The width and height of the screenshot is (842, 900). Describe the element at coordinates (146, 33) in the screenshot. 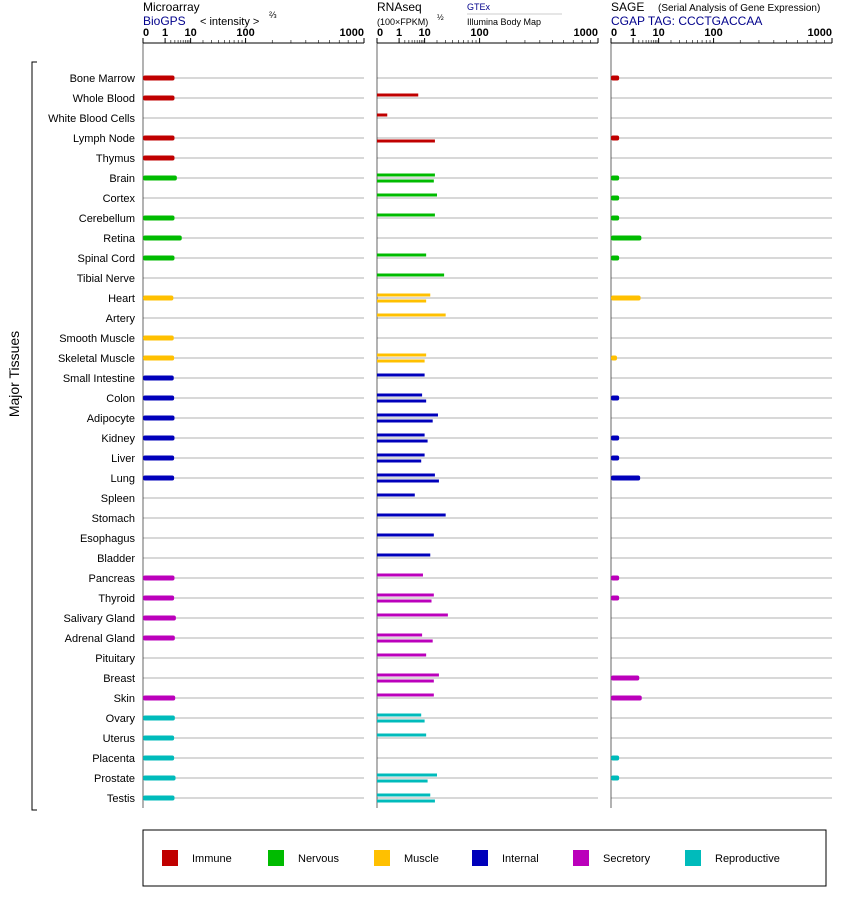

I see `microarray-tick-label: 0` at that location.